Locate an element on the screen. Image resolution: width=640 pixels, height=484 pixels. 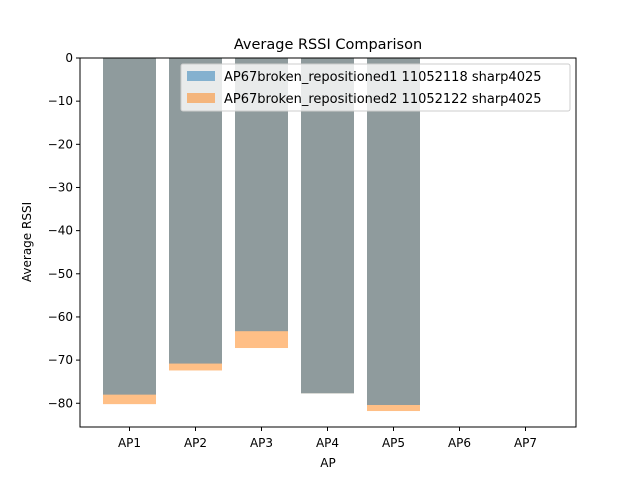
y-tick-label: 0 is located at coordinates (69, 58).